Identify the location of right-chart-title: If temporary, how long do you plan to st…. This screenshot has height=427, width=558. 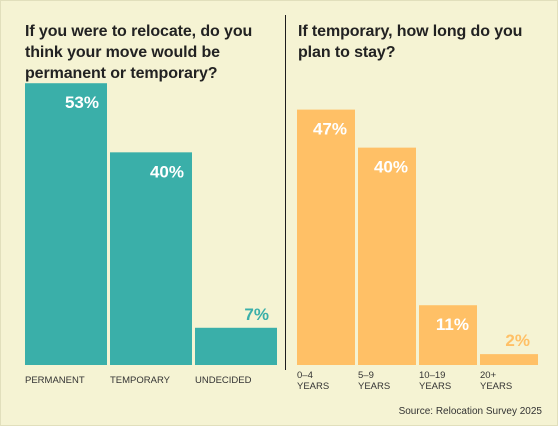
(410, 42).